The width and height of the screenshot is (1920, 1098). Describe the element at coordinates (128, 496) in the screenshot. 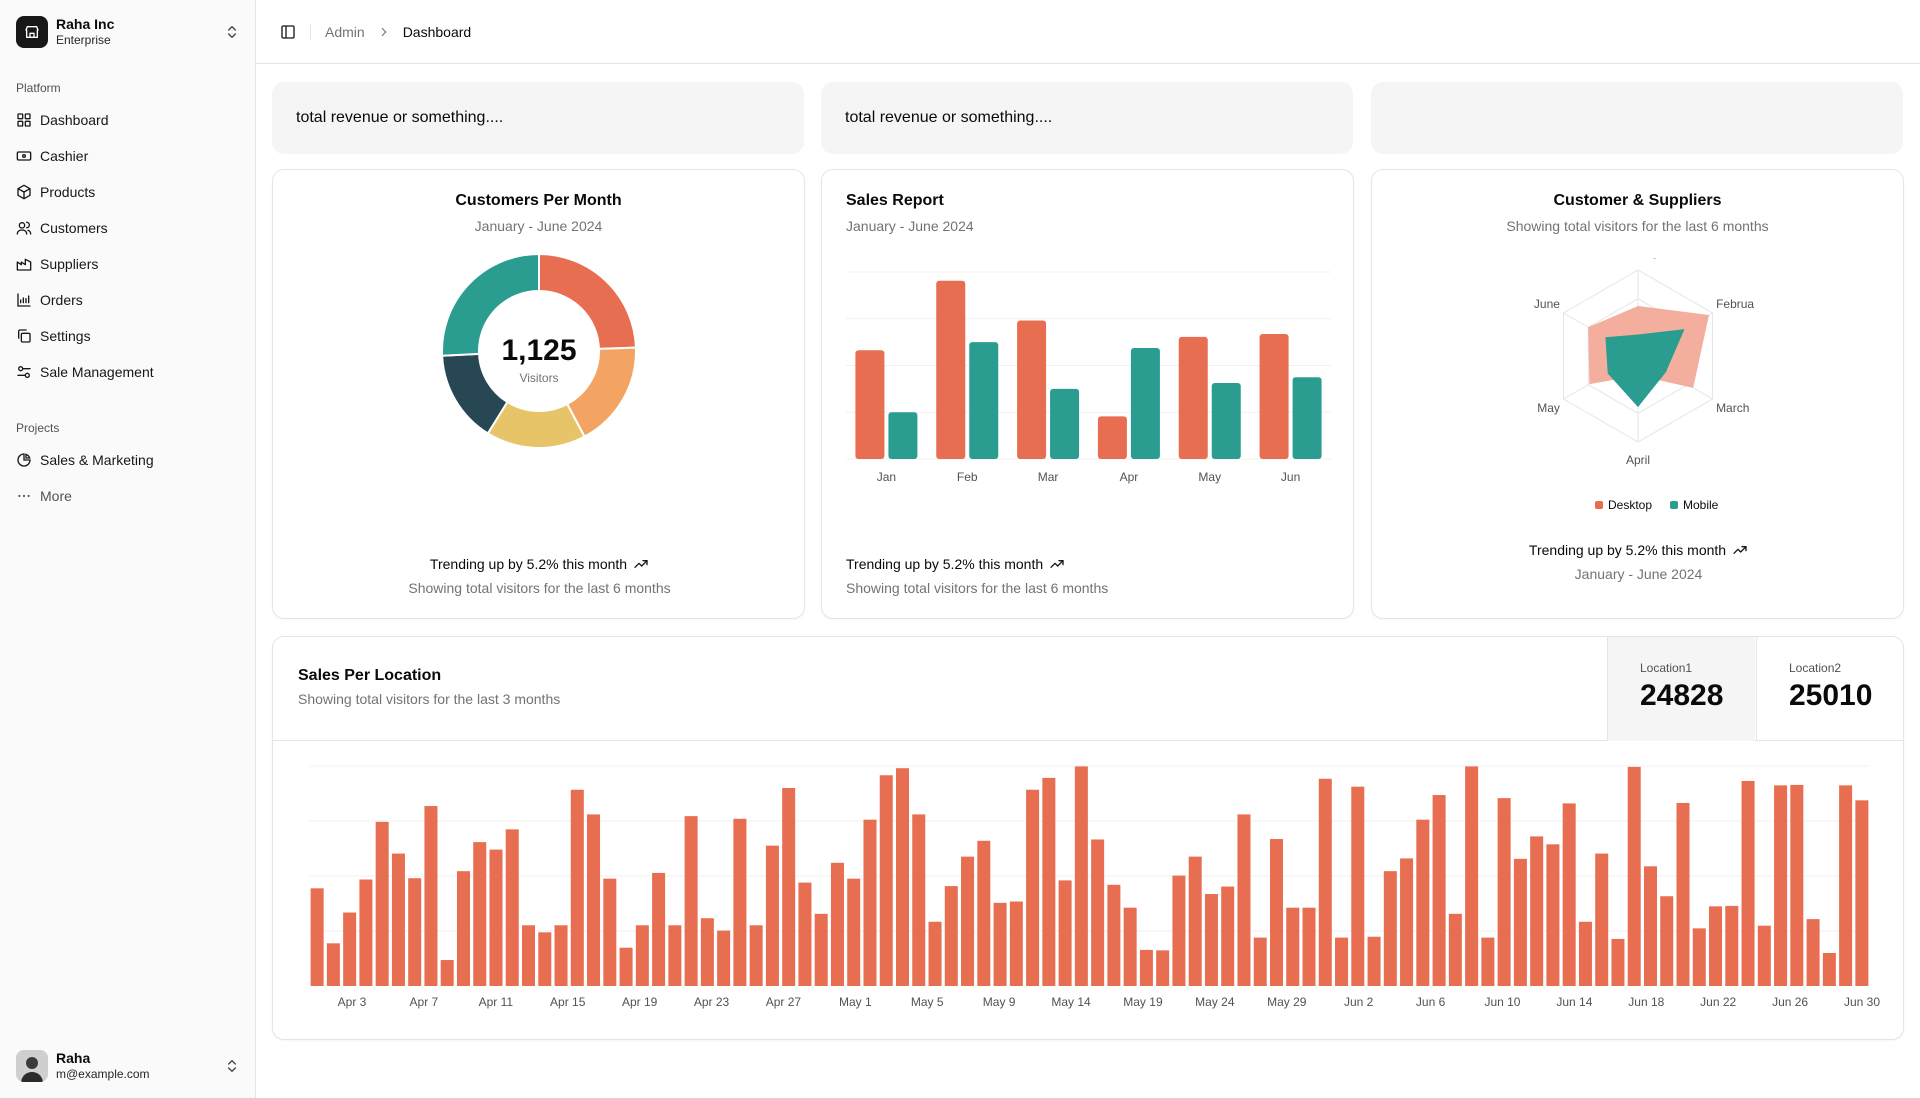

I see `sidebar-item-more: More` at that location.